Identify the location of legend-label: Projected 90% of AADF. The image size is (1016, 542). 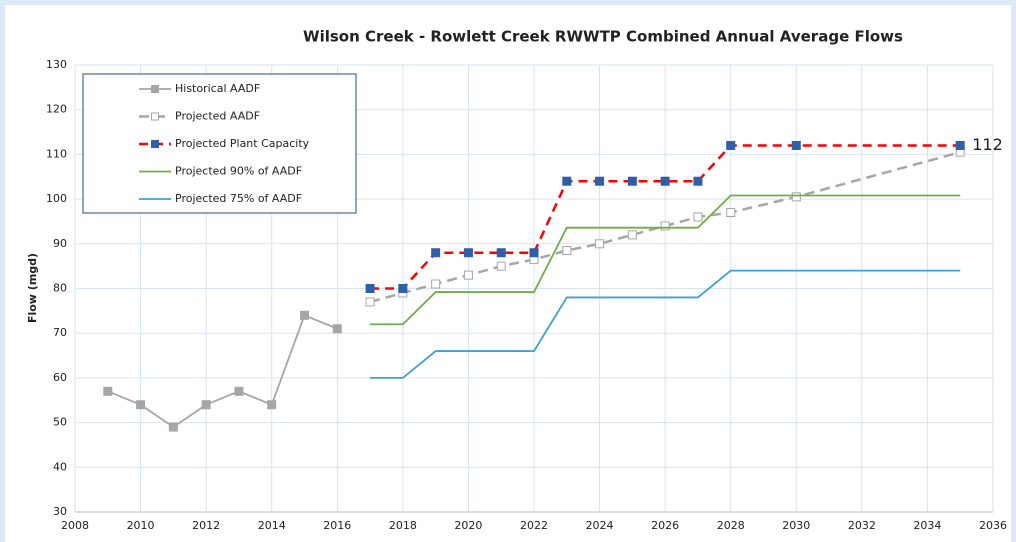
(238, 171).